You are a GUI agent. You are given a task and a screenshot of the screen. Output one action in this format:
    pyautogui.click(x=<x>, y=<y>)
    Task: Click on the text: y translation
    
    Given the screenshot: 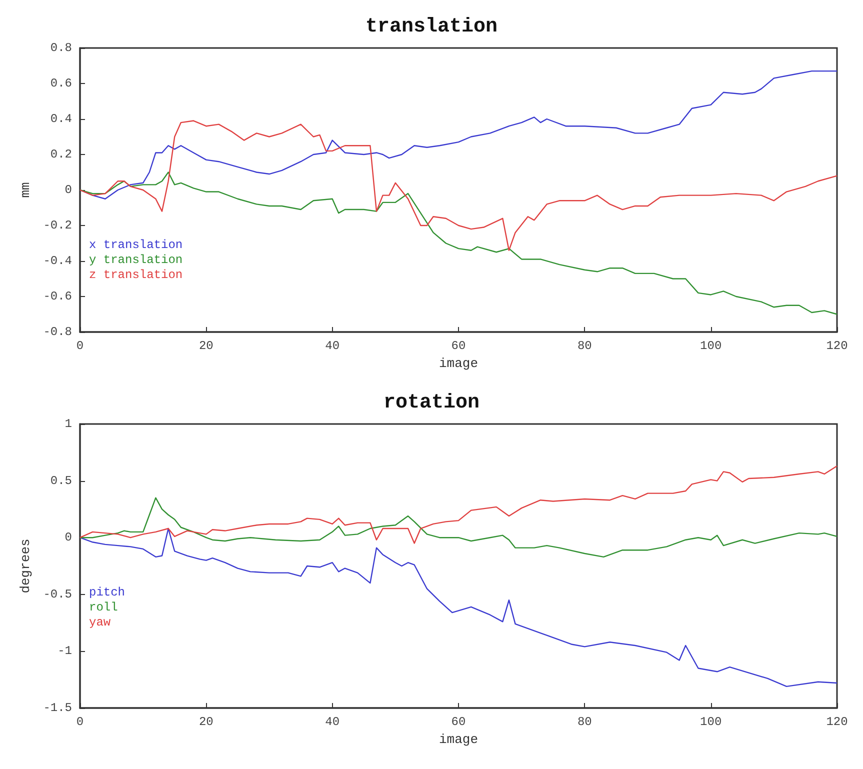 What is the action you would take?
    pyautogui.click(x=136, y=260)
    